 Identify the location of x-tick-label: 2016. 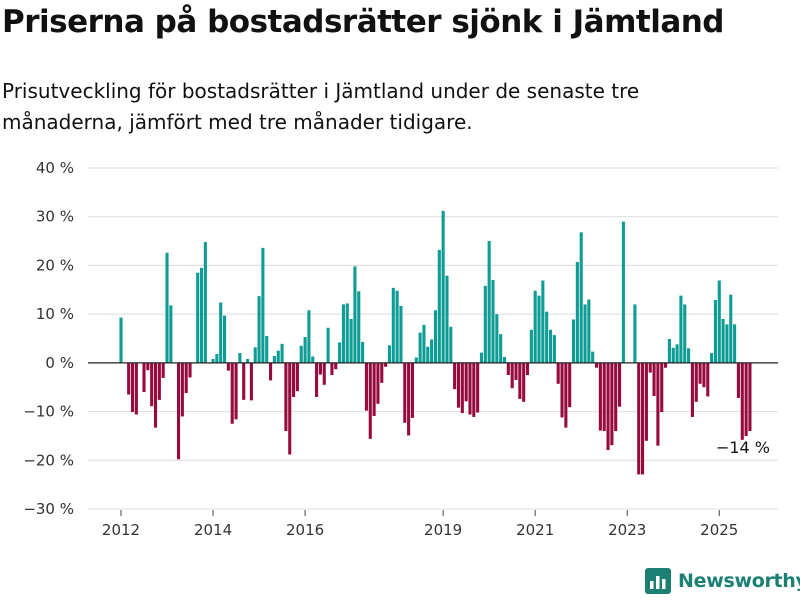
(305, 530).